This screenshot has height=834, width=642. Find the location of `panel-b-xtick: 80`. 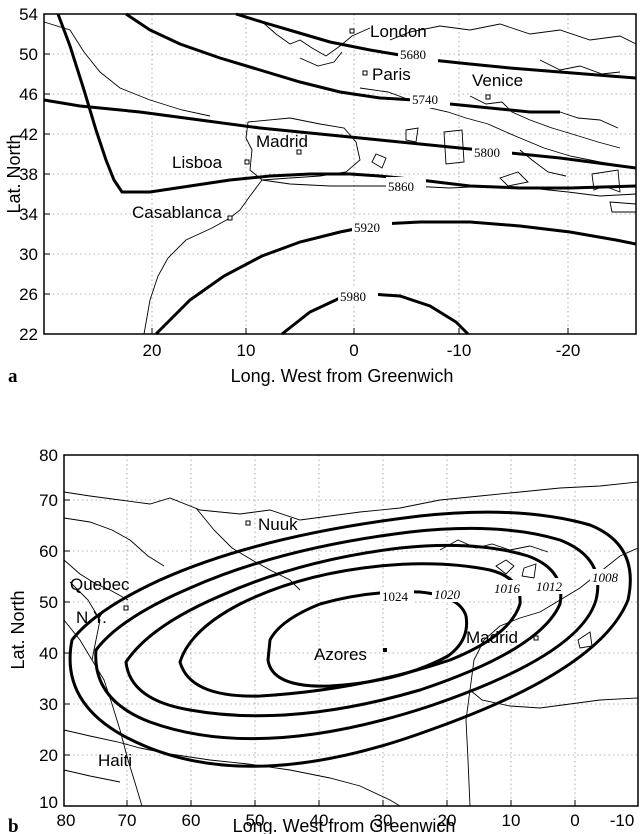

panel-b-xtick: 80 is located at coordinates (66, 820).